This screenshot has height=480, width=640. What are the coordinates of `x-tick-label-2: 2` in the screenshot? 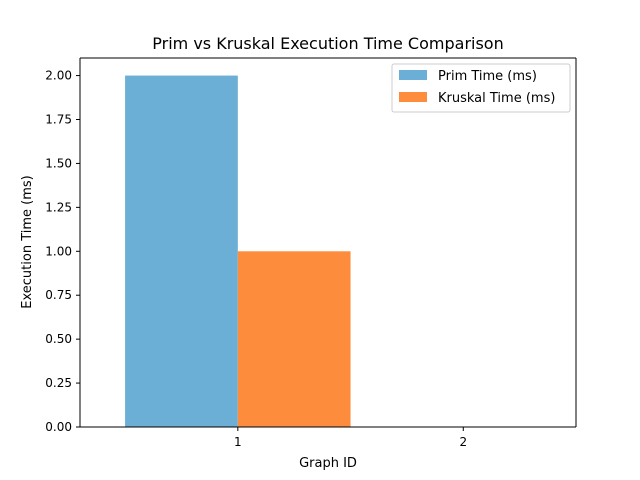 It's located at (463, 442).